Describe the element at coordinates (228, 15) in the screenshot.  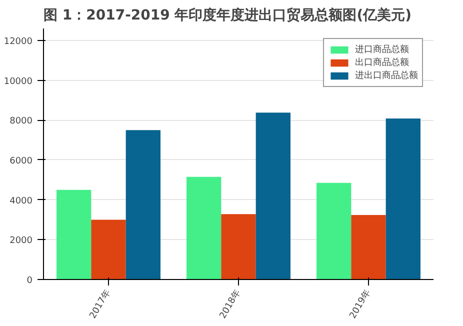
I see `chart-title: 图 1：2017-2019 年印度年度进出口贸易总额图(亿美元)` at that location.